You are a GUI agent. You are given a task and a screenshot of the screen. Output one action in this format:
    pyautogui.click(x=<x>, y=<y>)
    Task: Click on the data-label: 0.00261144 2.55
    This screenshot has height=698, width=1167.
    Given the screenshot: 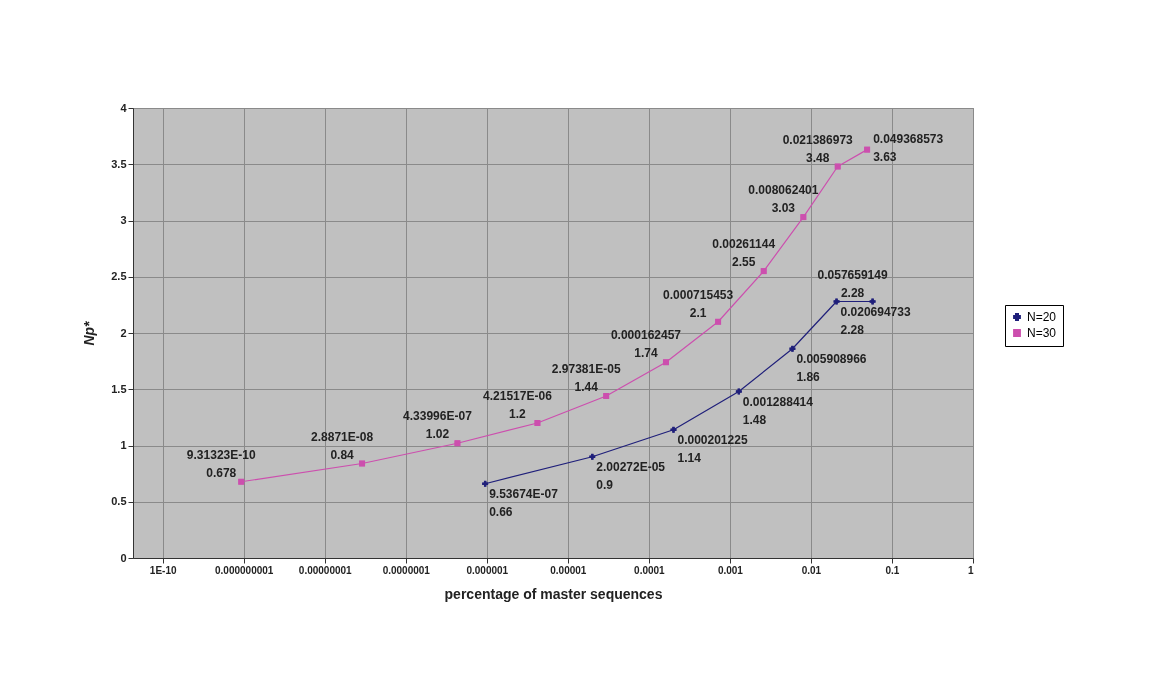 What is the action you would take?
    pyautogui.click(x=744, y=253)
    